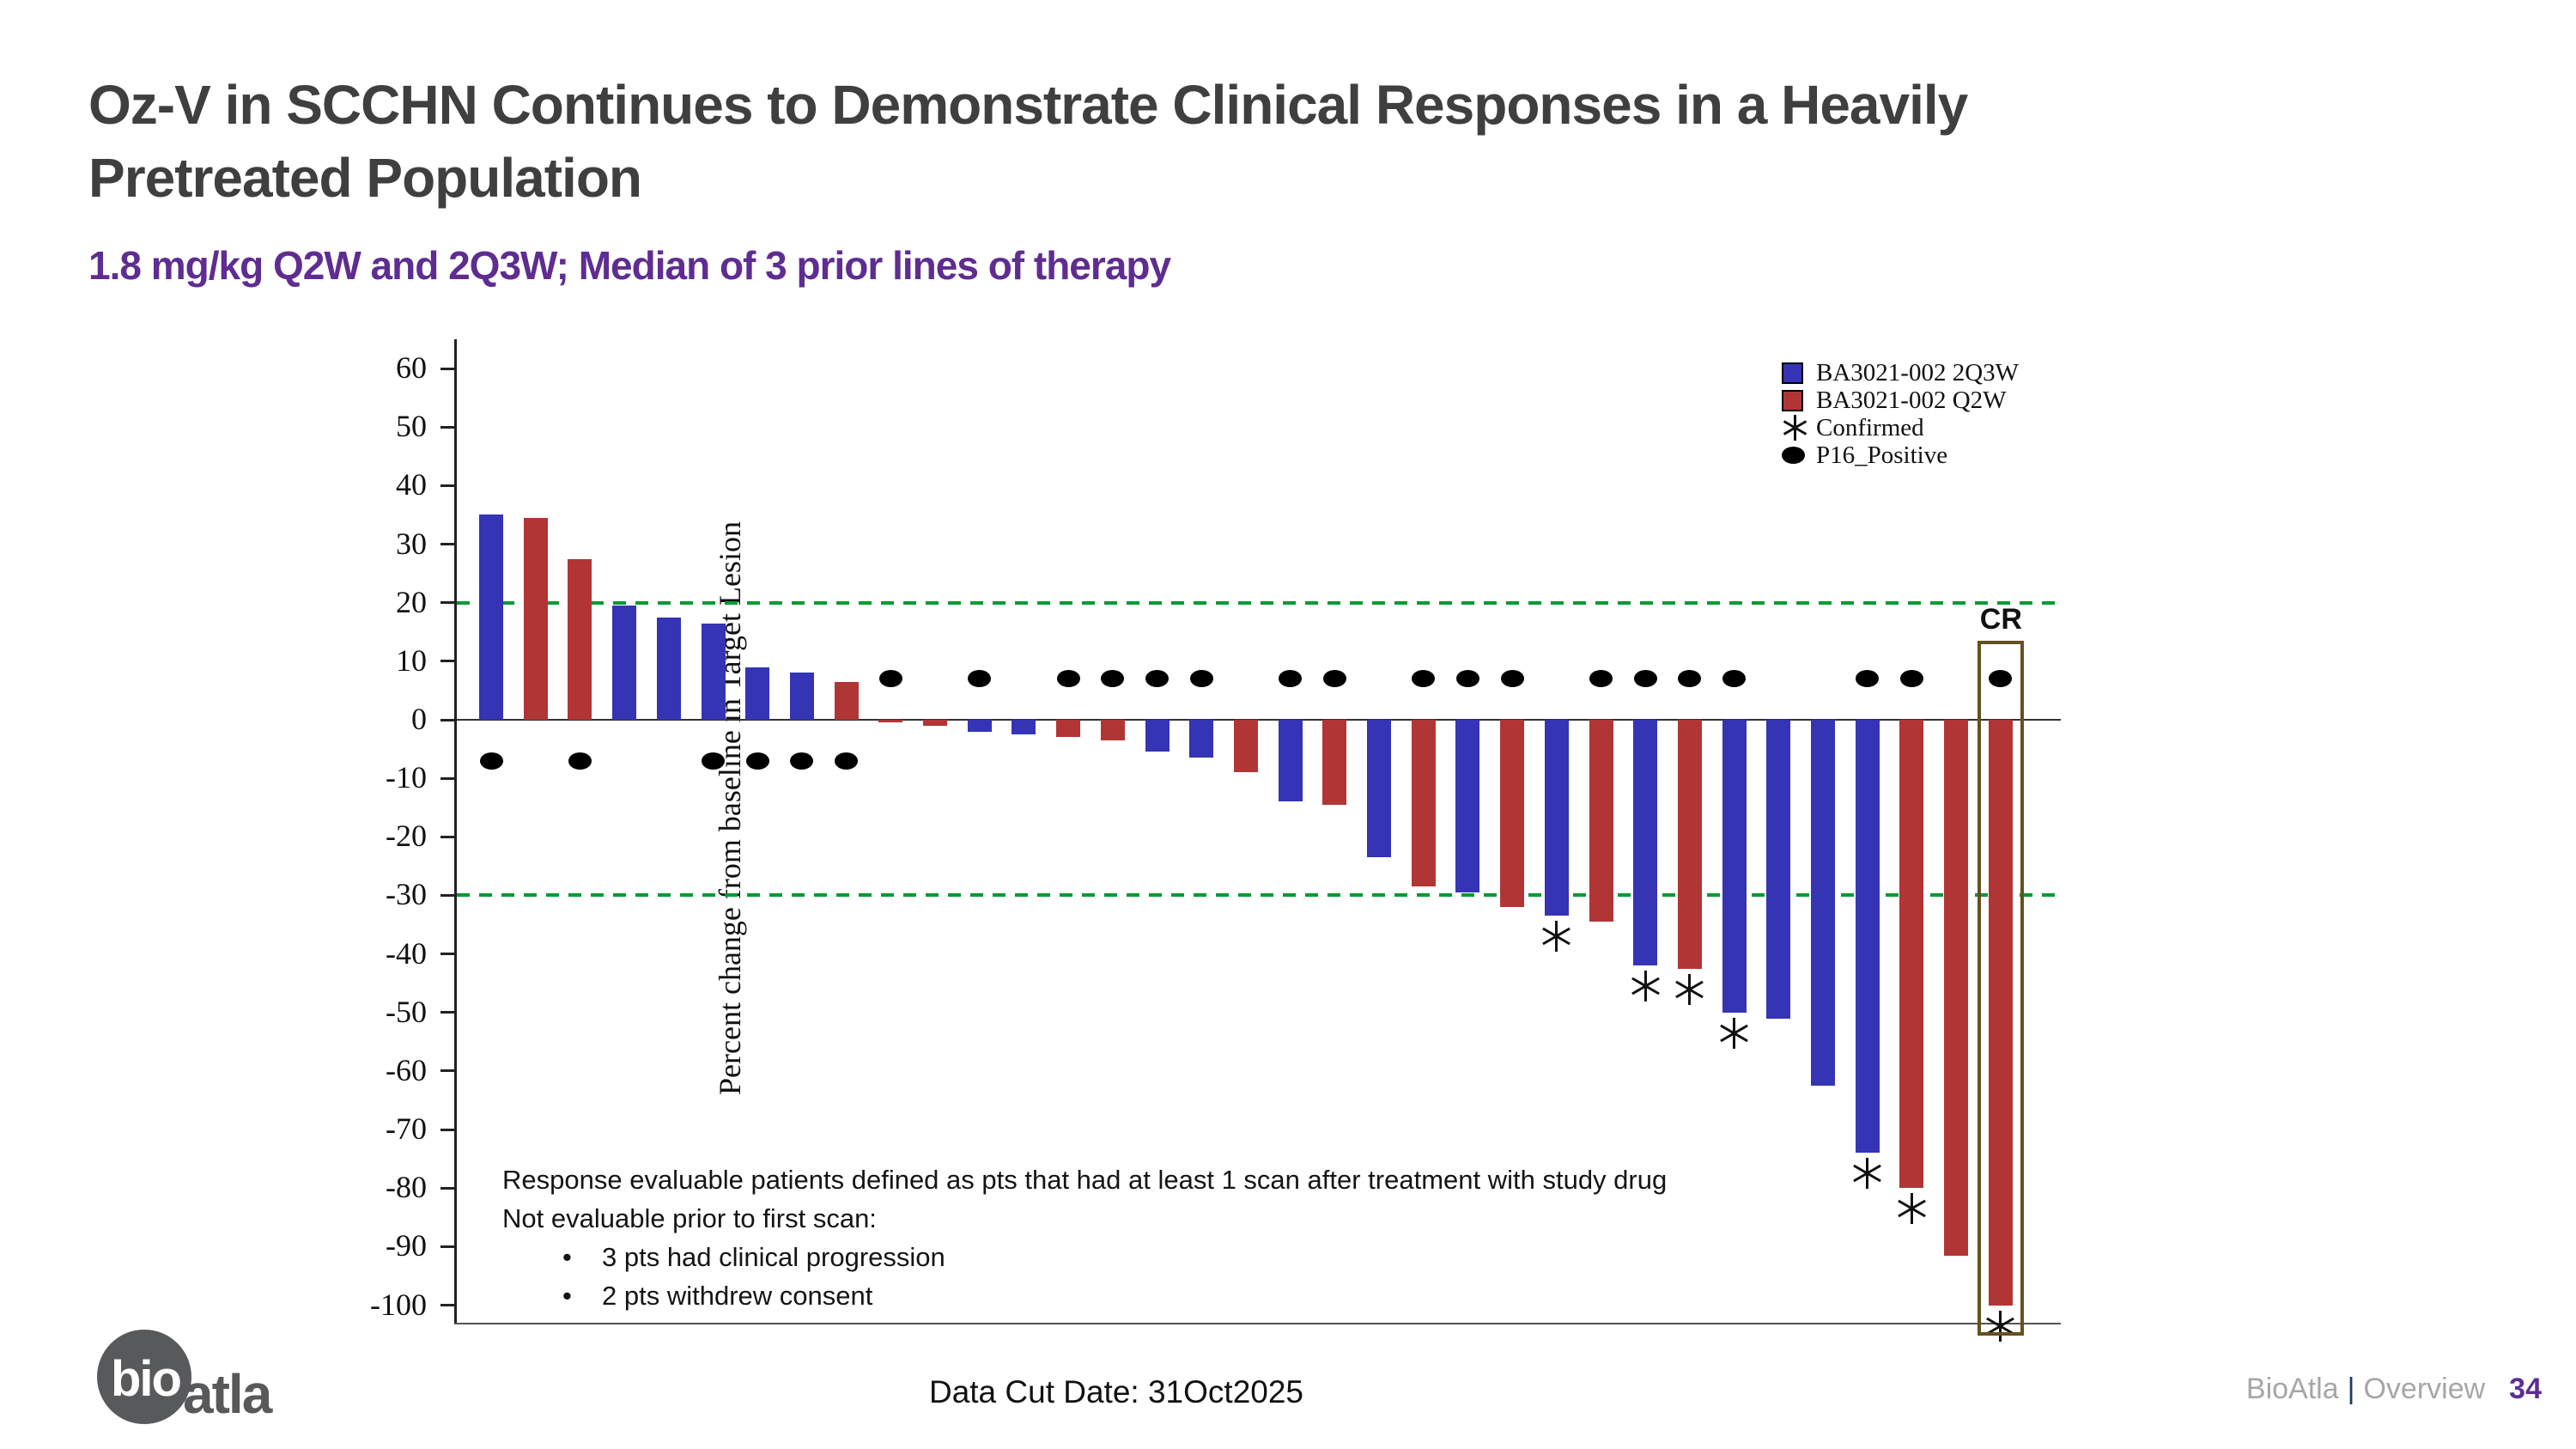  What do you see at coordinates (407, 953) in the screenshot?
I see `y-tick-label: -40` at bounding box center [407, 953].